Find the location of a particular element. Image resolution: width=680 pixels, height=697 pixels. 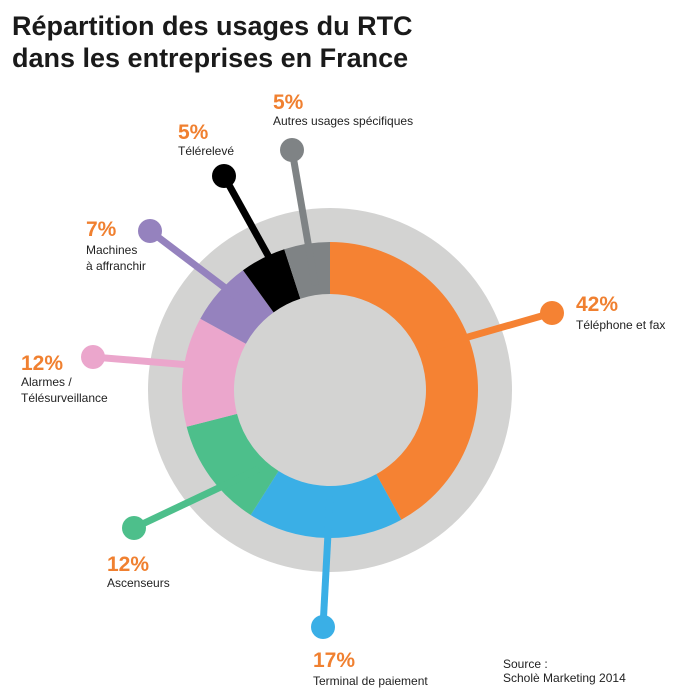

pct-label-machines-a-affranchir: 7% is located at coordinates (101, 229).